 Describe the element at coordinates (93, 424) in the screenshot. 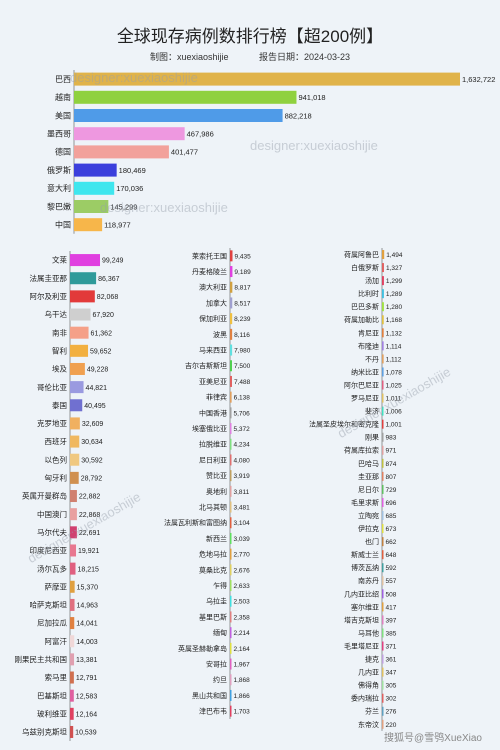

I see `data-label: 32,609` at that location.